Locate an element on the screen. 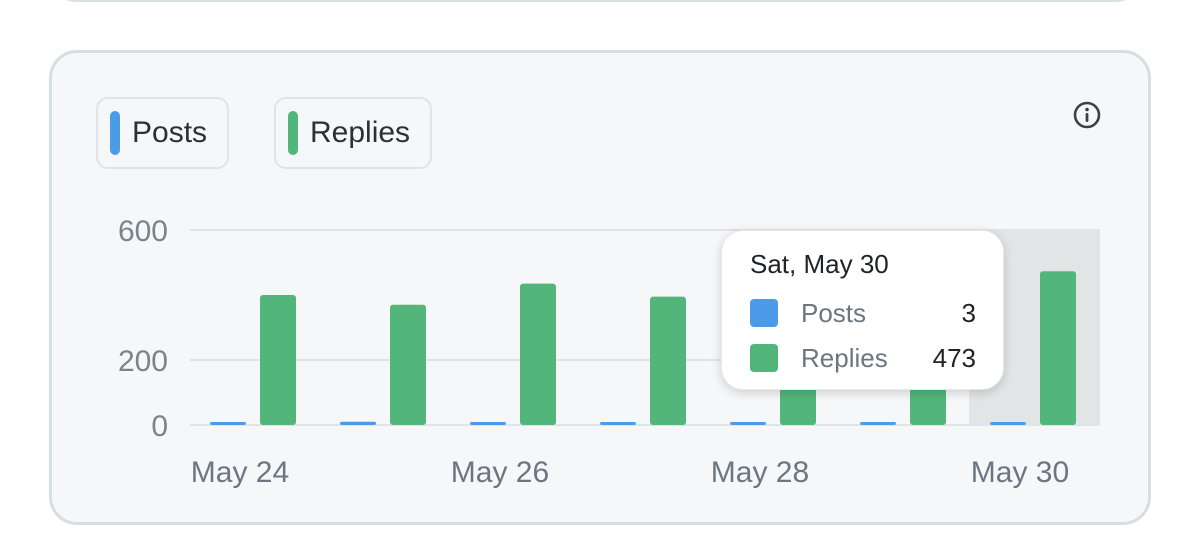  chart-tooltip: Sat, May 30 Posts 3 Replies 473 is located at coordinates (862, 310).